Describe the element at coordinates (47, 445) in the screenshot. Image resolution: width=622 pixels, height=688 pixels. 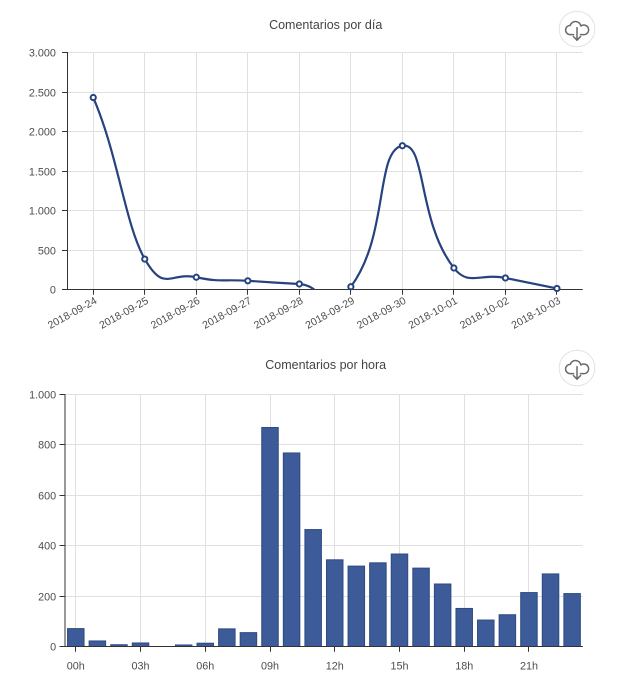
I see `svg-text: 800` at that location.